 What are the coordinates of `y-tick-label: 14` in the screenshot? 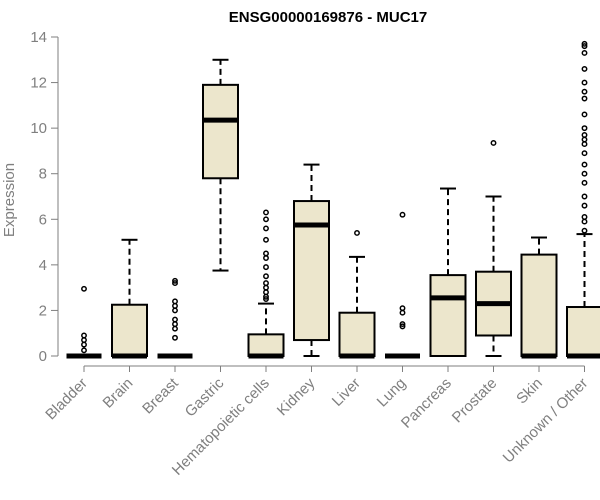 It's located at (38, 37).